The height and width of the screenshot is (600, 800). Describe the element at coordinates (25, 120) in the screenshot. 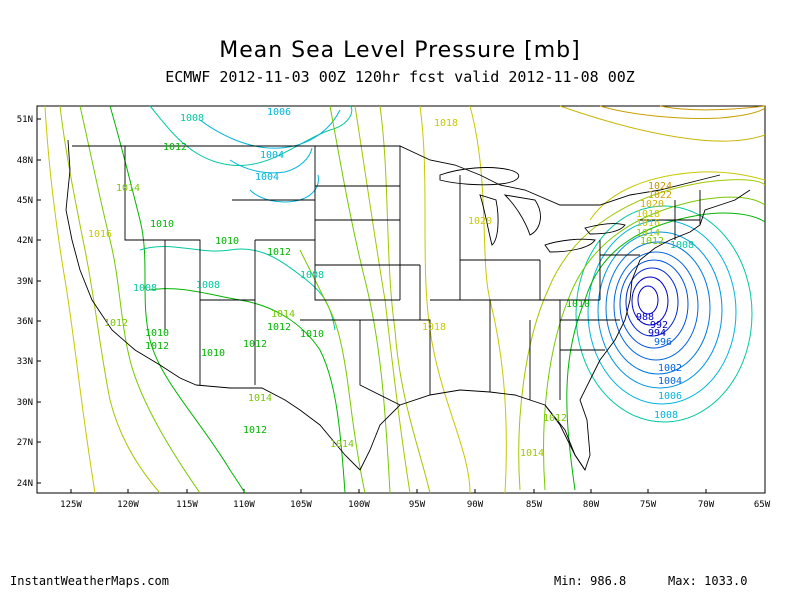

I see `lat-tick: 51N` at that location.